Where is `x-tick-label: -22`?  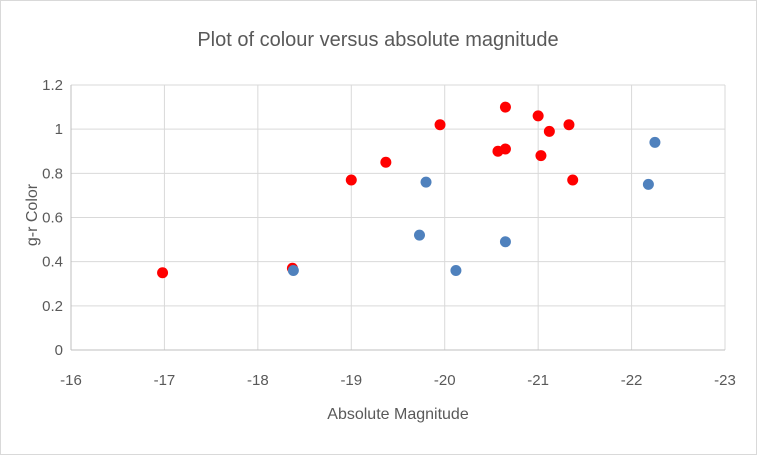
x-tick-label: -22 is located at coordinates (632, 380).